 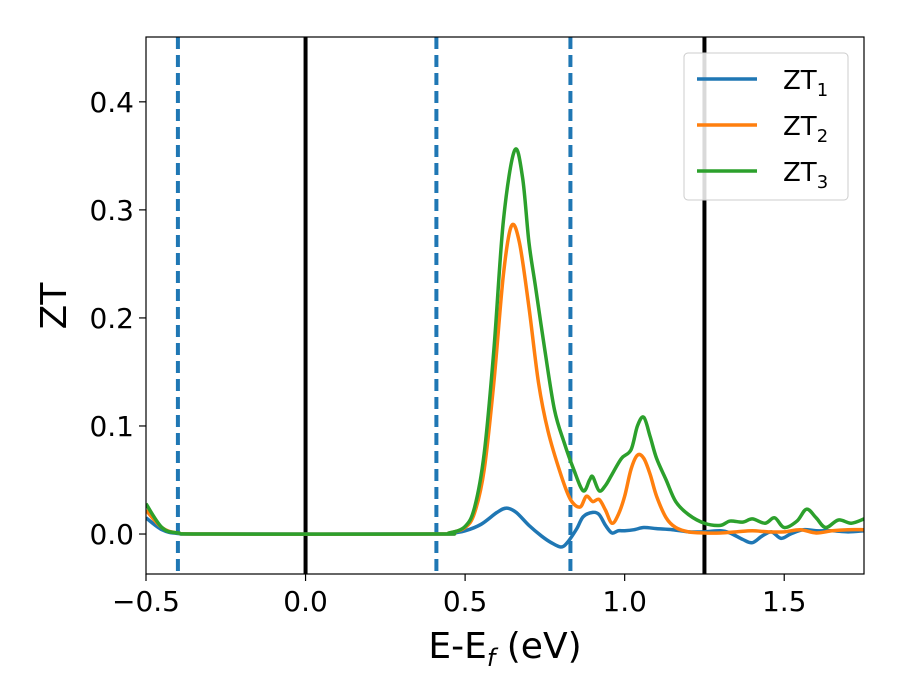 What do you see at coordinates (111, 318) in the screenshot?
I see `y-tick-label: 0.2` at bounding box center [111, 318].